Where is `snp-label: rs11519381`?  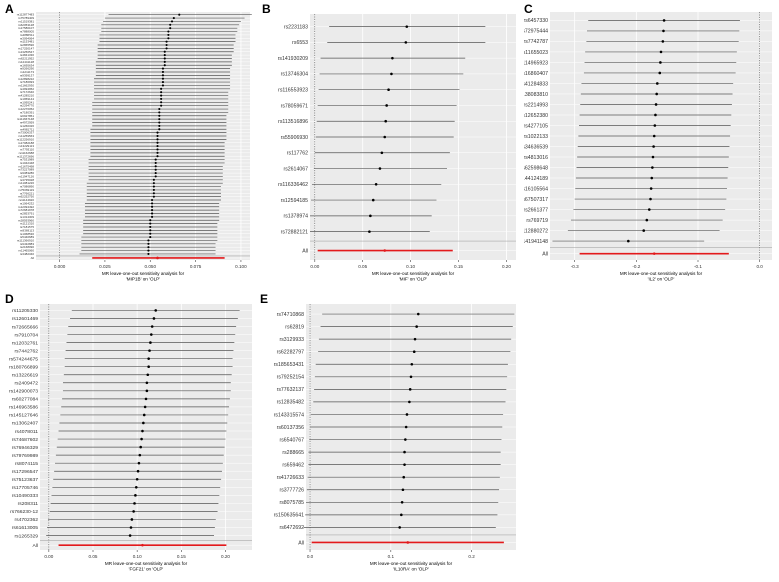 snp-label: rs11519381 is located at coordinates (26, 21).